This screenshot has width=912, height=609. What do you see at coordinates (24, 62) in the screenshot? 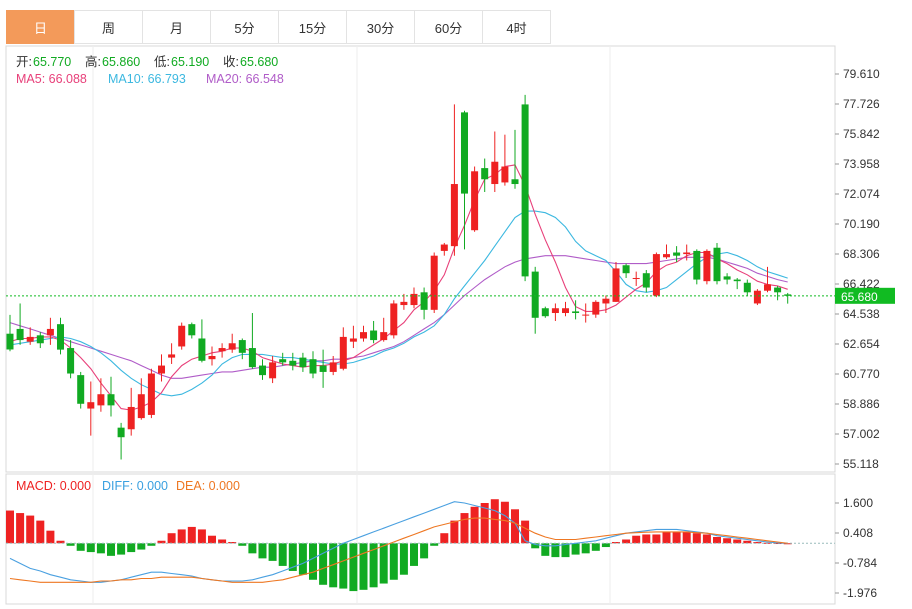
I see `ohlc-label-0: 开:` at bounding box center [24, 62].